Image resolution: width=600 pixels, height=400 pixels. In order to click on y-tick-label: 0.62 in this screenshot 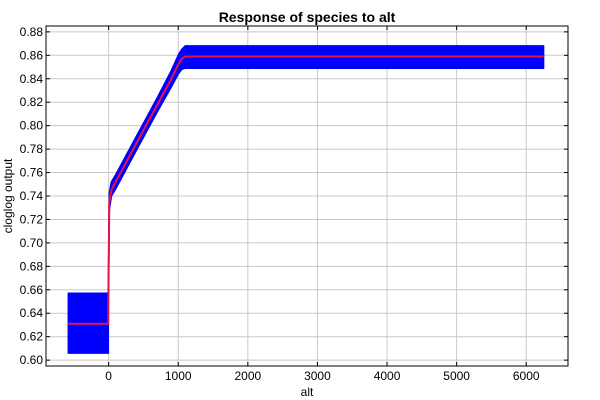, I will do `click(32, 337)`.